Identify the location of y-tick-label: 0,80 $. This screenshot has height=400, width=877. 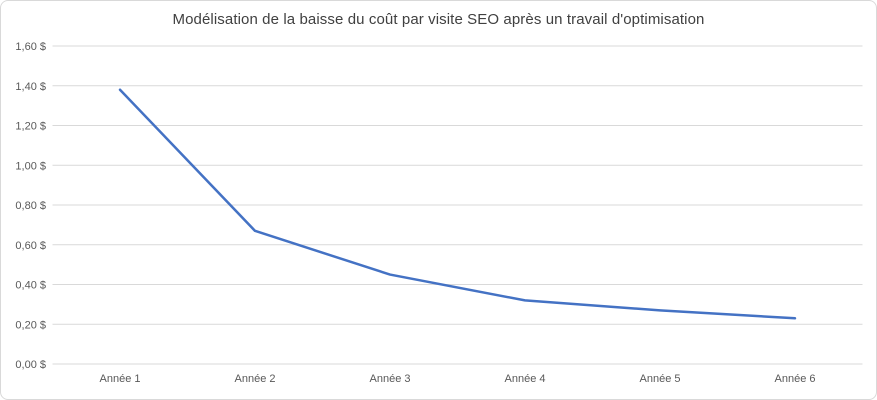
(30, 206).